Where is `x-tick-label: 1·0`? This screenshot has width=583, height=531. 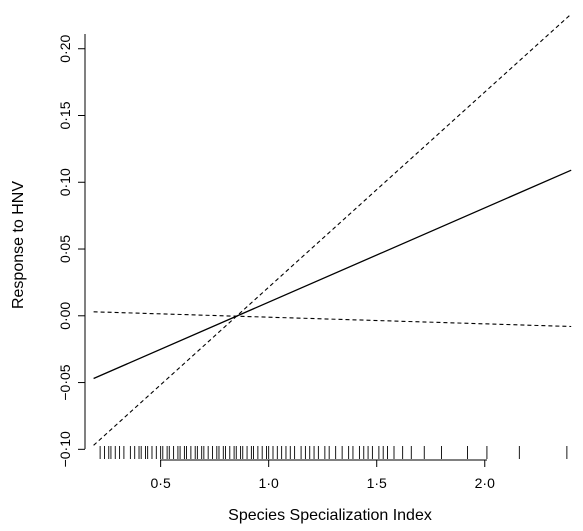 x-tick-label: 1·0 is located at coordinates (269, 483).